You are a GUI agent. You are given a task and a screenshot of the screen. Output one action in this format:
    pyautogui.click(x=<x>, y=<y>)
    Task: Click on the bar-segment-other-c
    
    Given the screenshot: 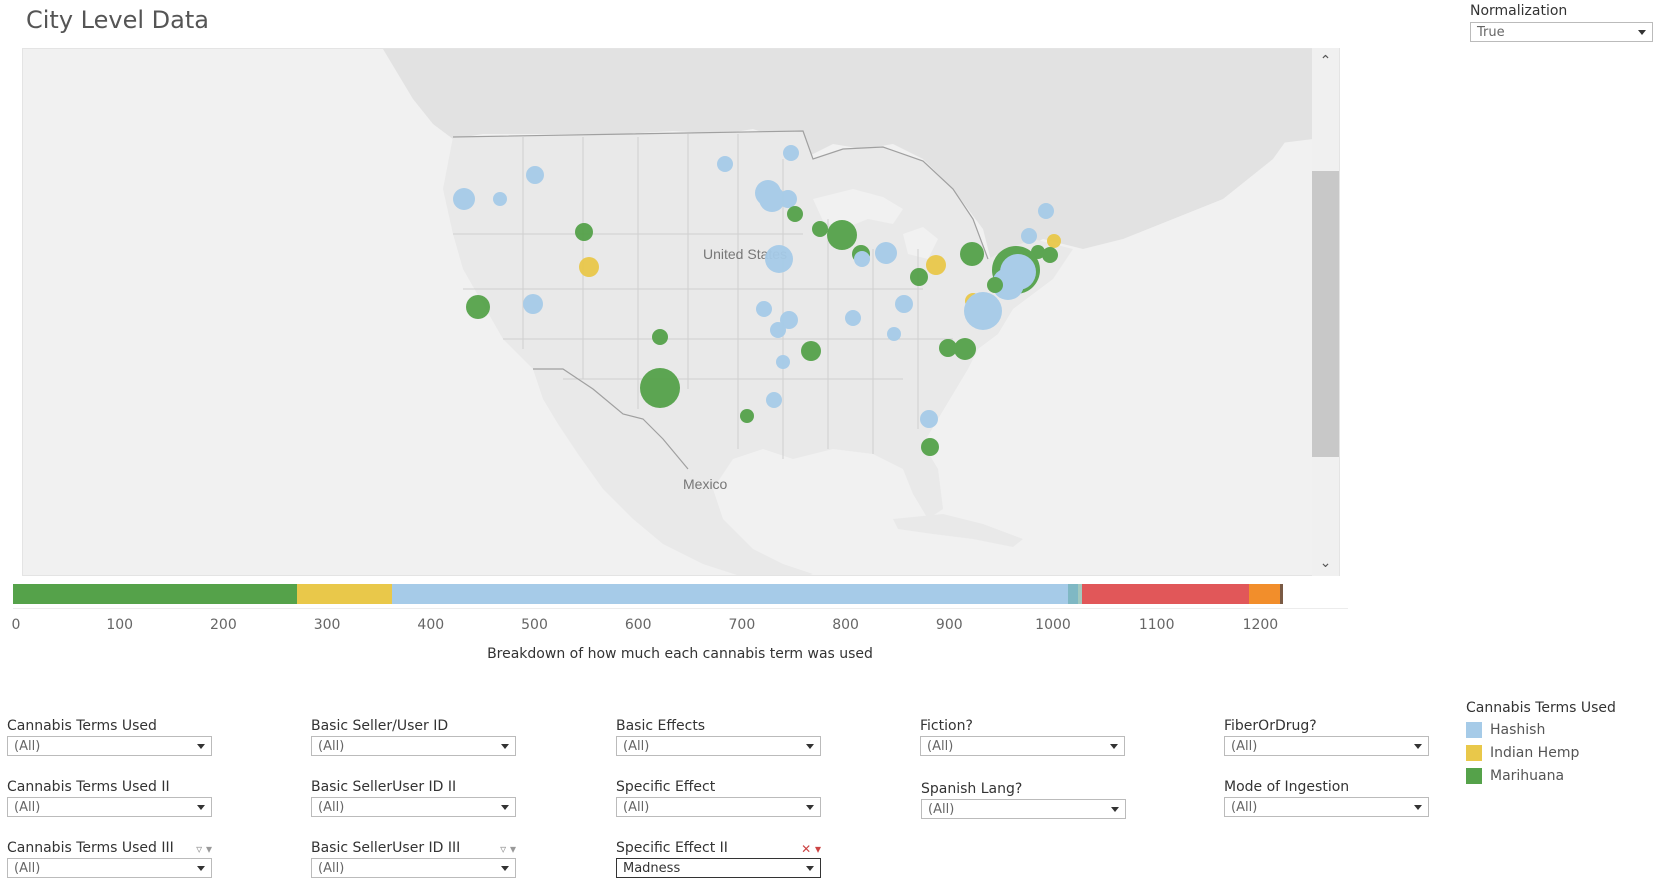 What is the action you would take?
    pyautogui.click(x=1165, y=594)
    